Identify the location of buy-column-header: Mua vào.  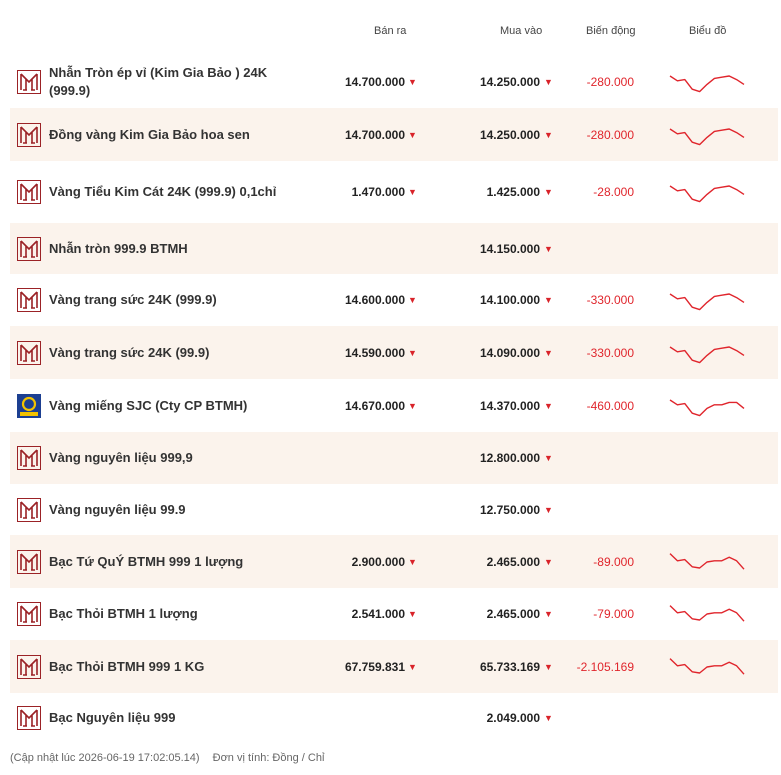
(521, 31).